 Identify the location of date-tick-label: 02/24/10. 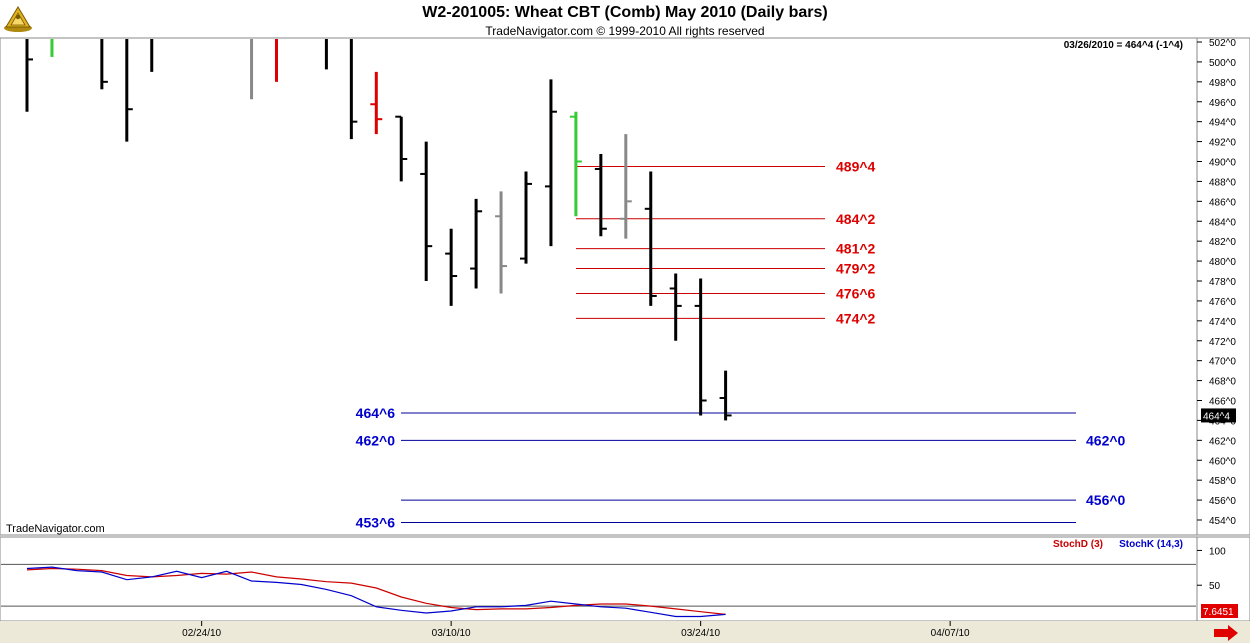
(201, 633).